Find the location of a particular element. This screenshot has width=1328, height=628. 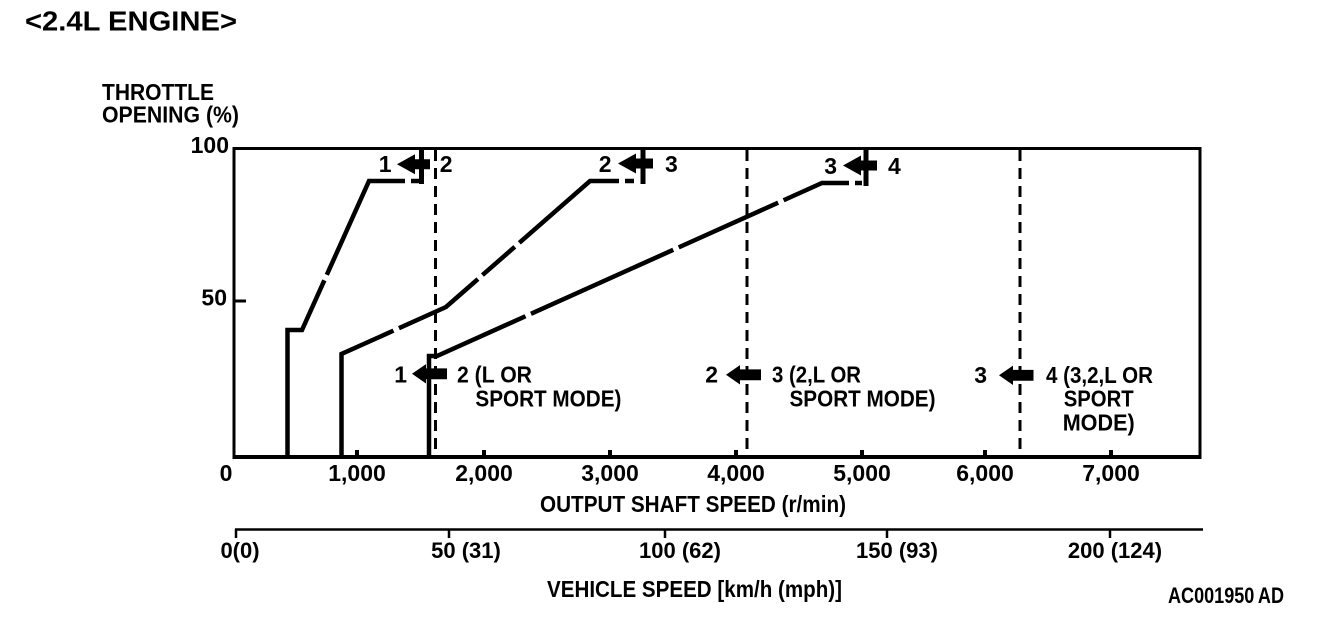

svg-text: 100 (62) is located at coordinates (680, 550).